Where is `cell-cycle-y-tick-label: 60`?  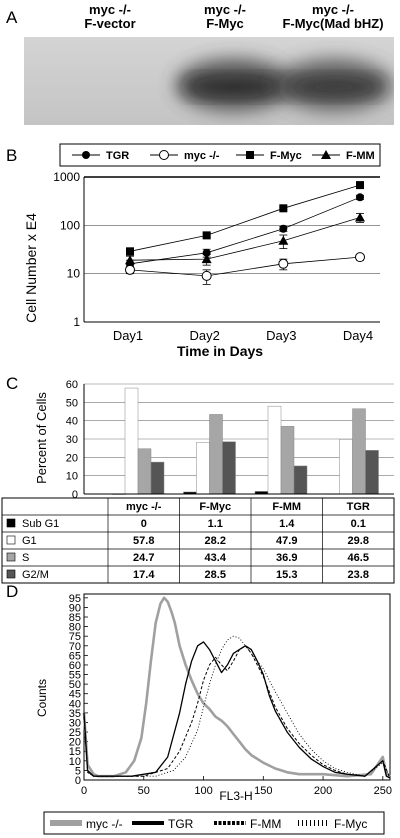 cell-cycle-y-tick-label: 60 is located at coordinates (72, 385).